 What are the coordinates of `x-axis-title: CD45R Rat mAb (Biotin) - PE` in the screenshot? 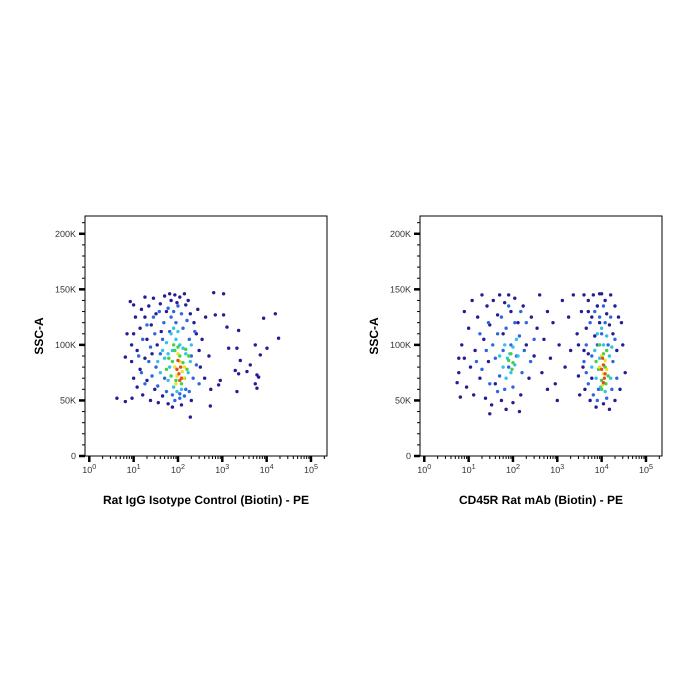 It's located at (541, 500).